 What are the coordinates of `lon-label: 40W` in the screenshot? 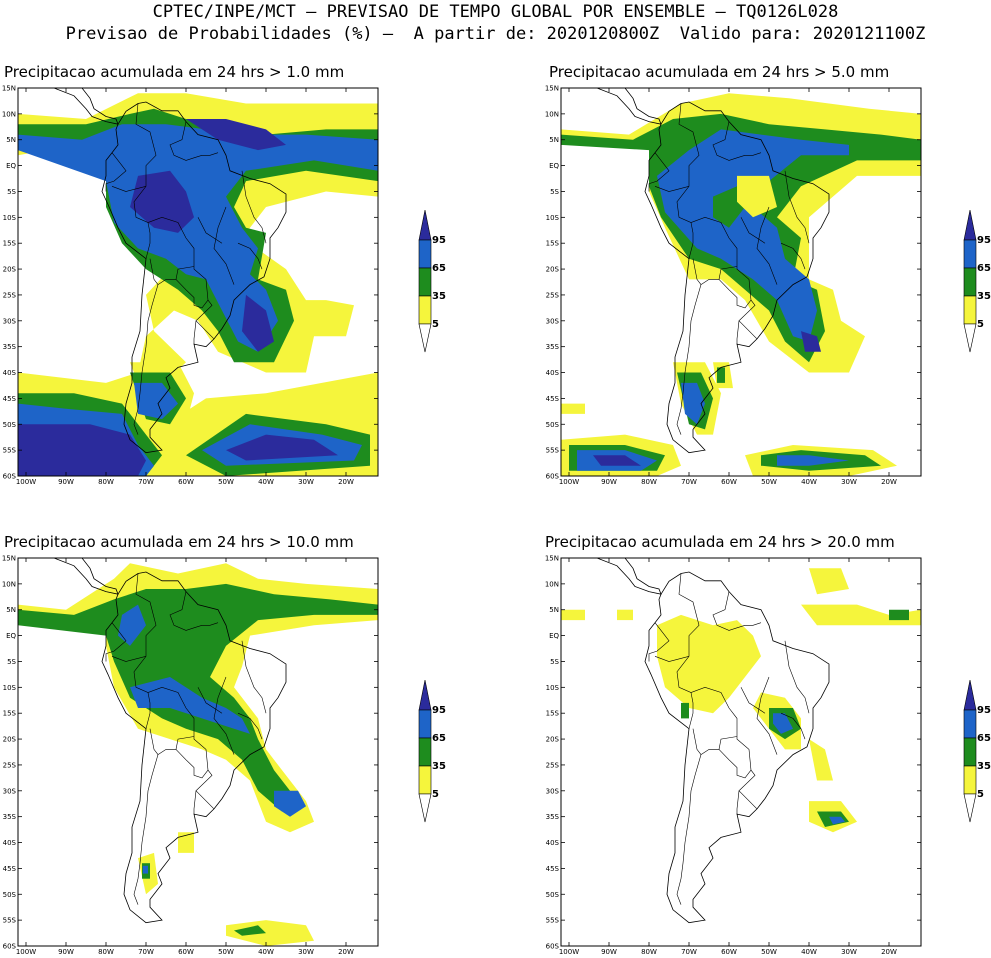 It's located at (809, 481).